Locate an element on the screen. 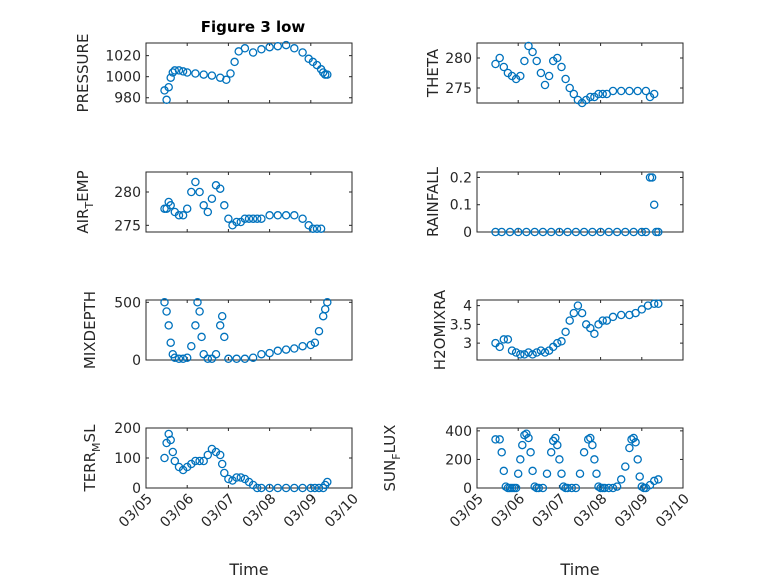  terr-msl-xtick-label: 03/07 is located at coordinates (218, 511).